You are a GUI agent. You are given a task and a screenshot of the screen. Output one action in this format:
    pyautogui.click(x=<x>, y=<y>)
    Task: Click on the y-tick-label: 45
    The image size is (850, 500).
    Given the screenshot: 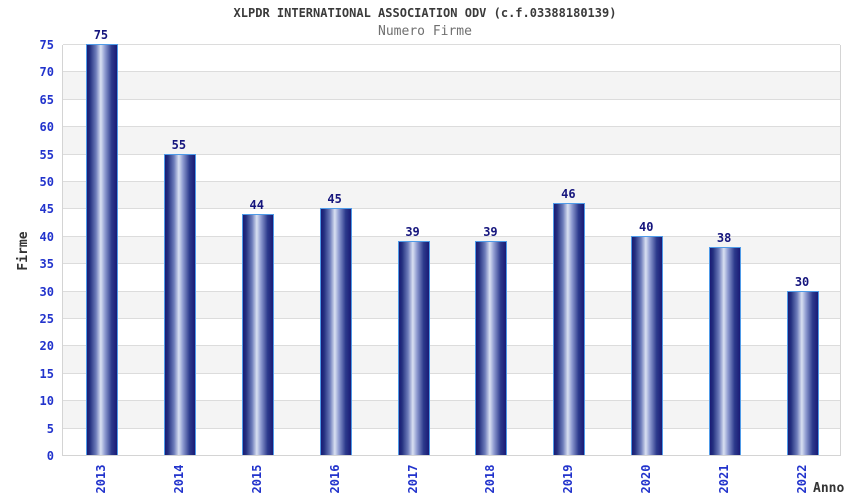 What is the action you would take?
    pyautogui.click(x=46, y=209)
    